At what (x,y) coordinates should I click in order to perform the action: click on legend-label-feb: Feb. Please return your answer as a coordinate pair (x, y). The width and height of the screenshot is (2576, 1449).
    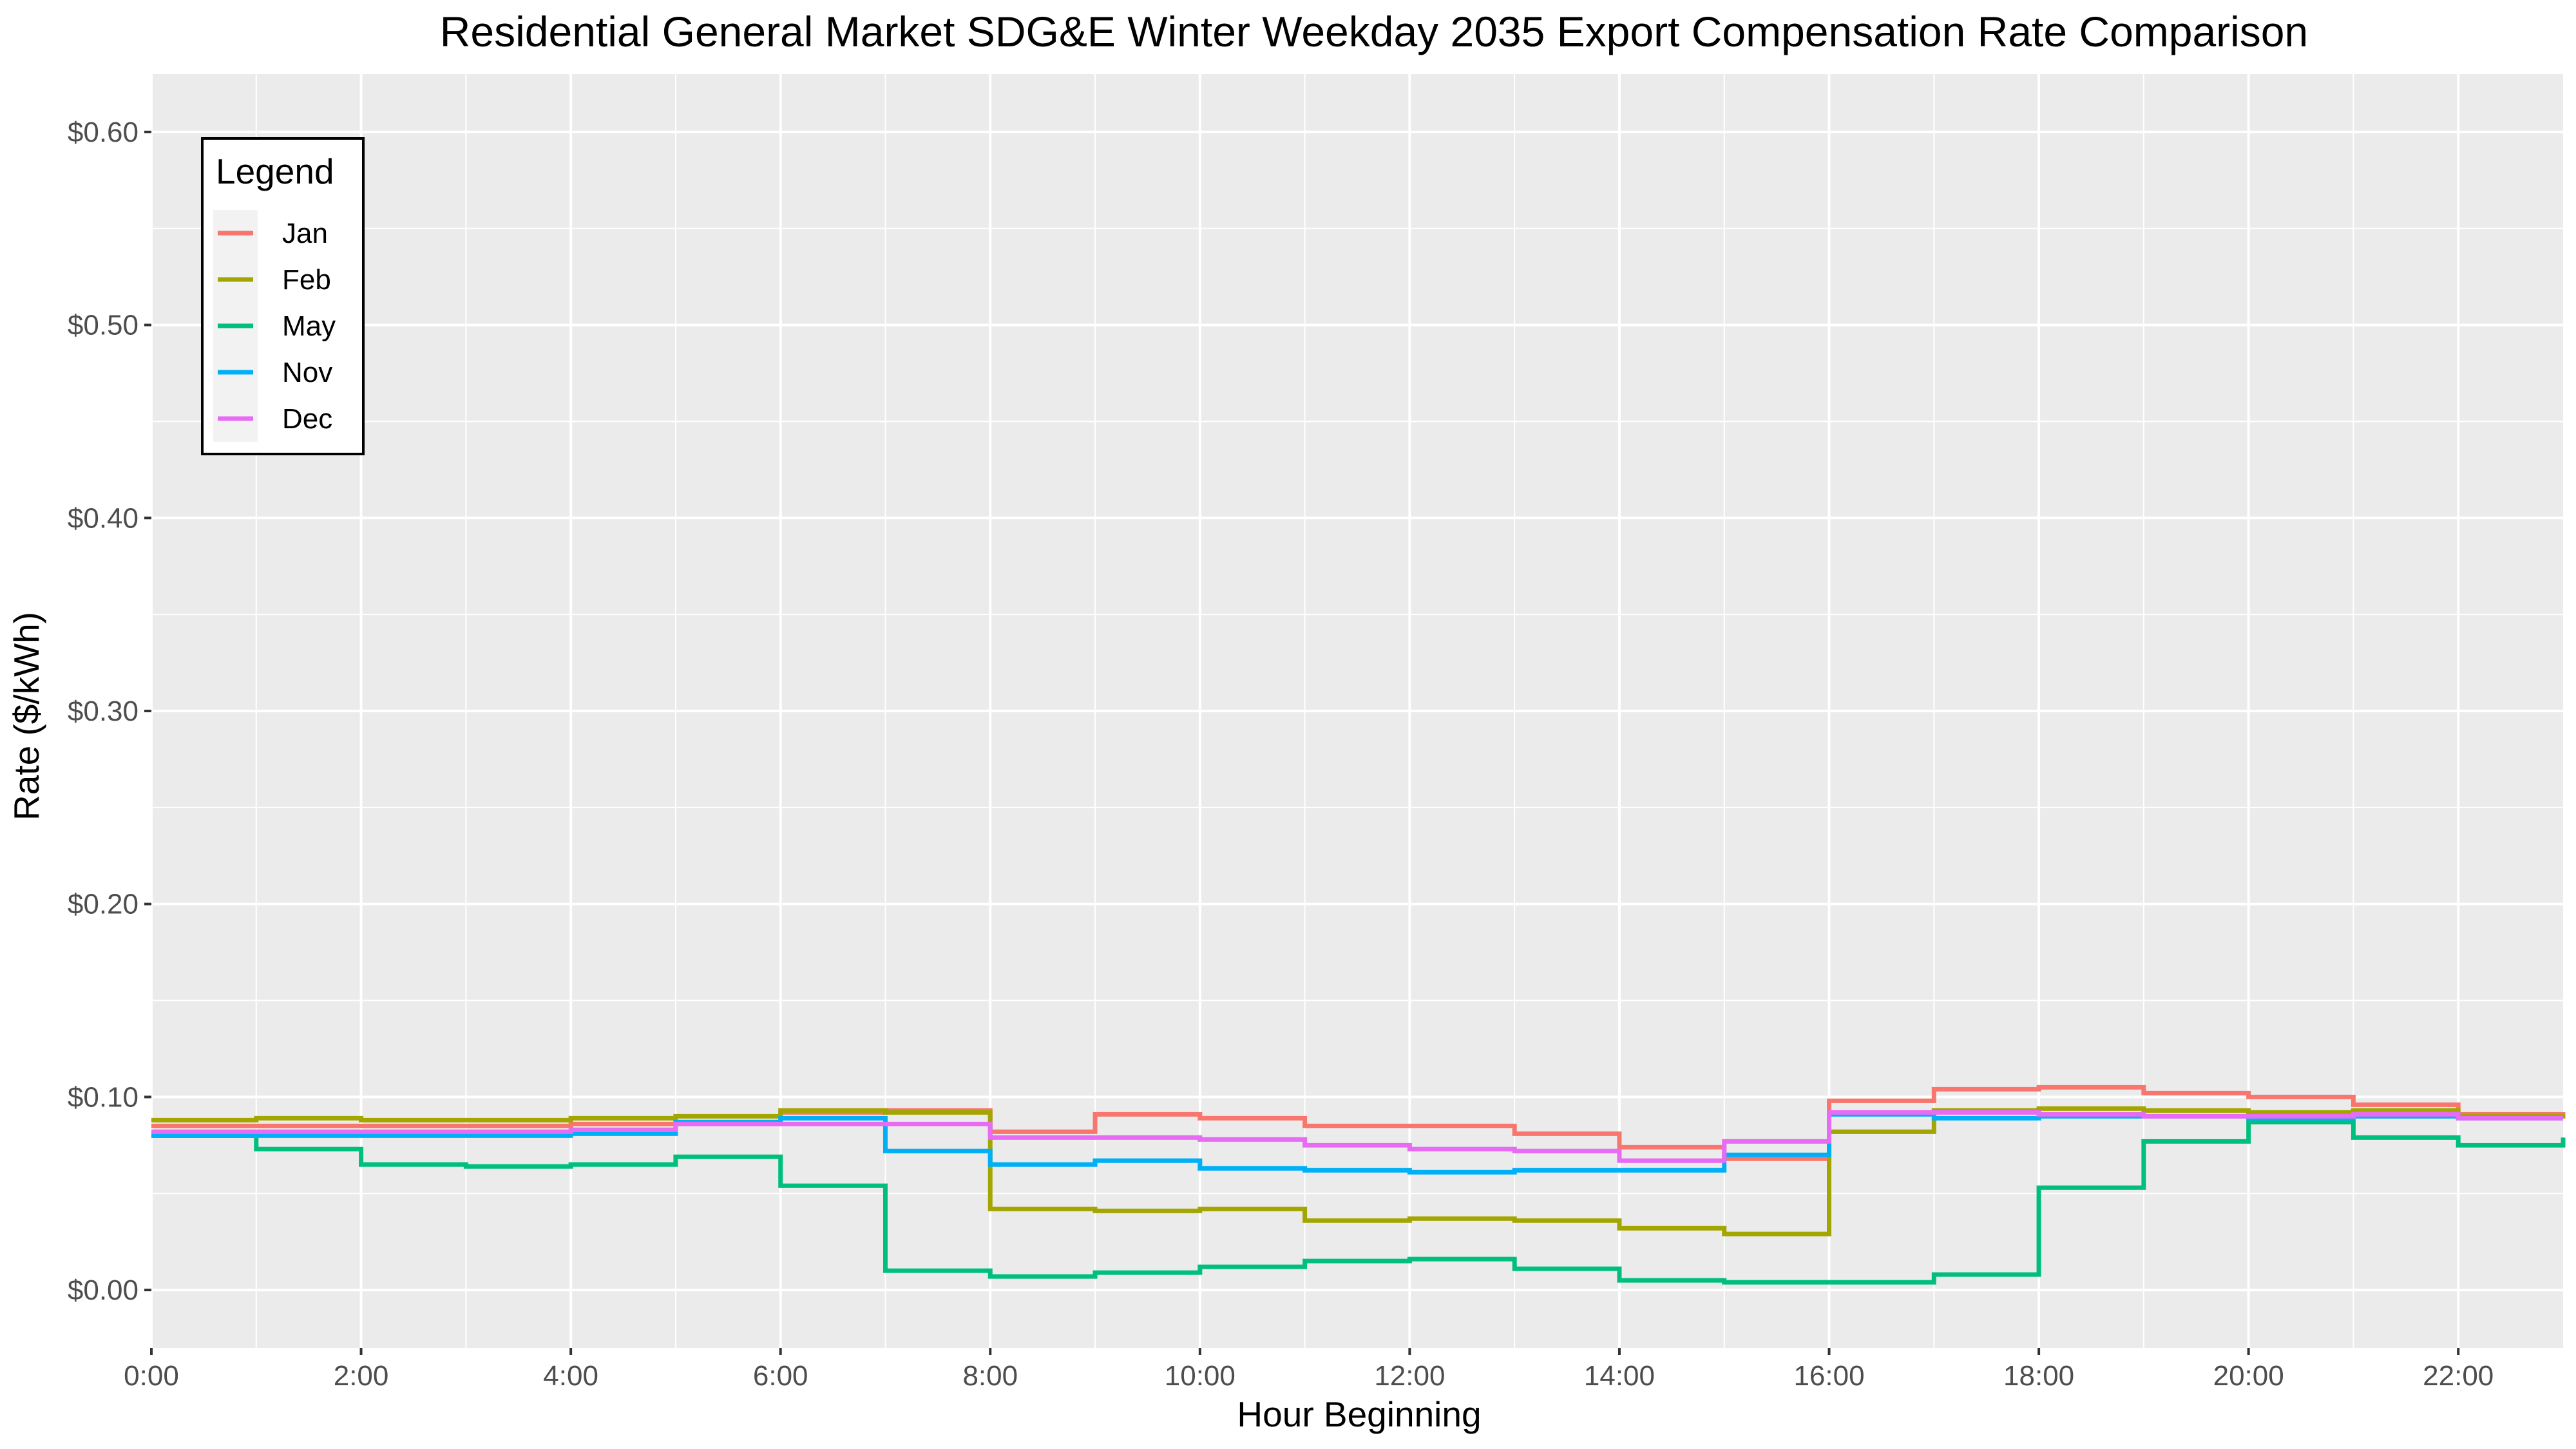
    Looking at the image, I should click on (306, 280).